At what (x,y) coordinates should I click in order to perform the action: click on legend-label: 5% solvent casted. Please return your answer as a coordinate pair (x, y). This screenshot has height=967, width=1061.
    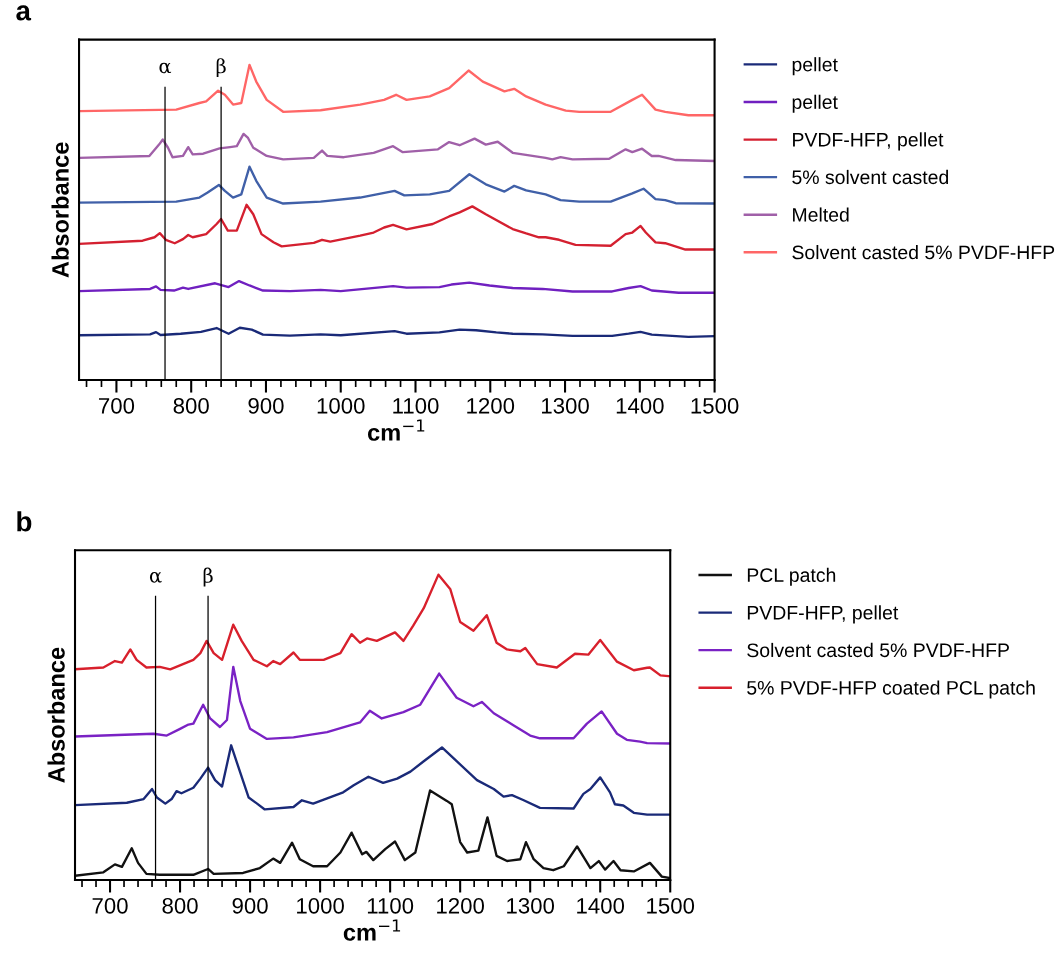
    Looking at the image, I should click on (870, 177).